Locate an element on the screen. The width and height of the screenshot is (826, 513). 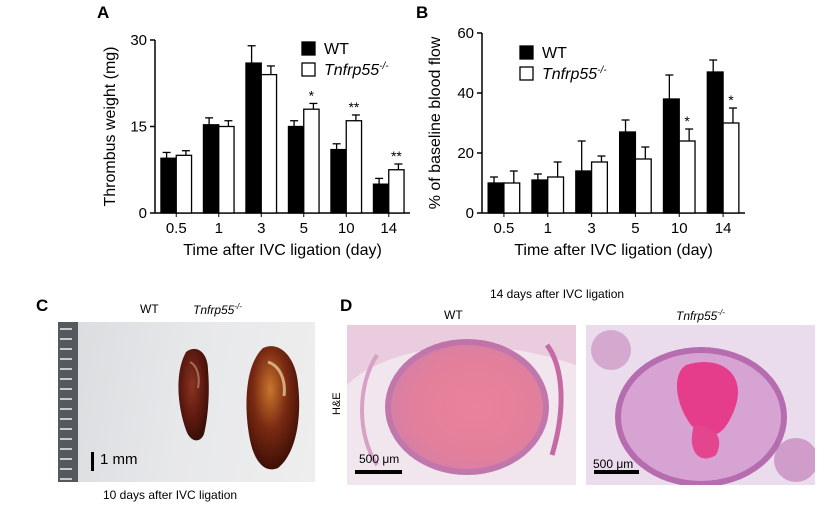
histology-title: 14 days after IVC ligation is located at coordinates (557, 294).